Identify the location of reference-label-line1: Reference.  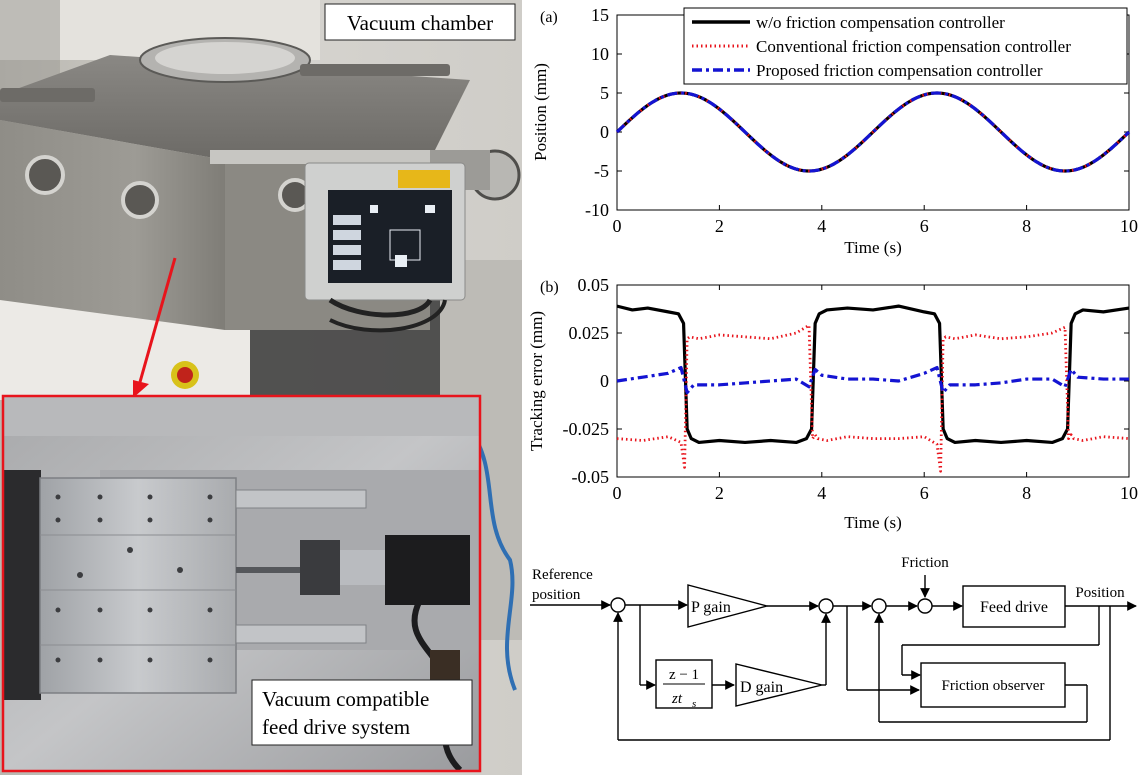
(562, 575).